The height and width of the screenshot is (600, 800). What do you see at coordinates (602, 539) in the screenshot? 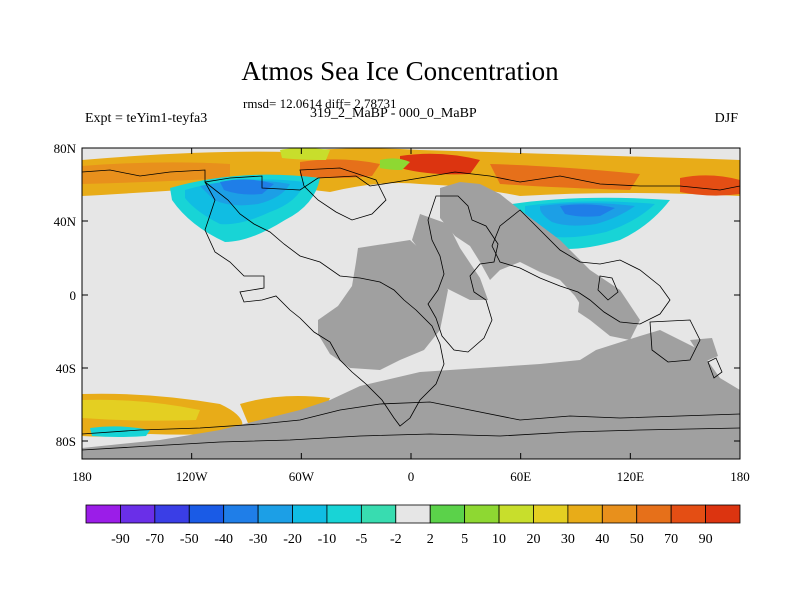
I see `colorbar-label: 40` at bounding box center [602, 539].